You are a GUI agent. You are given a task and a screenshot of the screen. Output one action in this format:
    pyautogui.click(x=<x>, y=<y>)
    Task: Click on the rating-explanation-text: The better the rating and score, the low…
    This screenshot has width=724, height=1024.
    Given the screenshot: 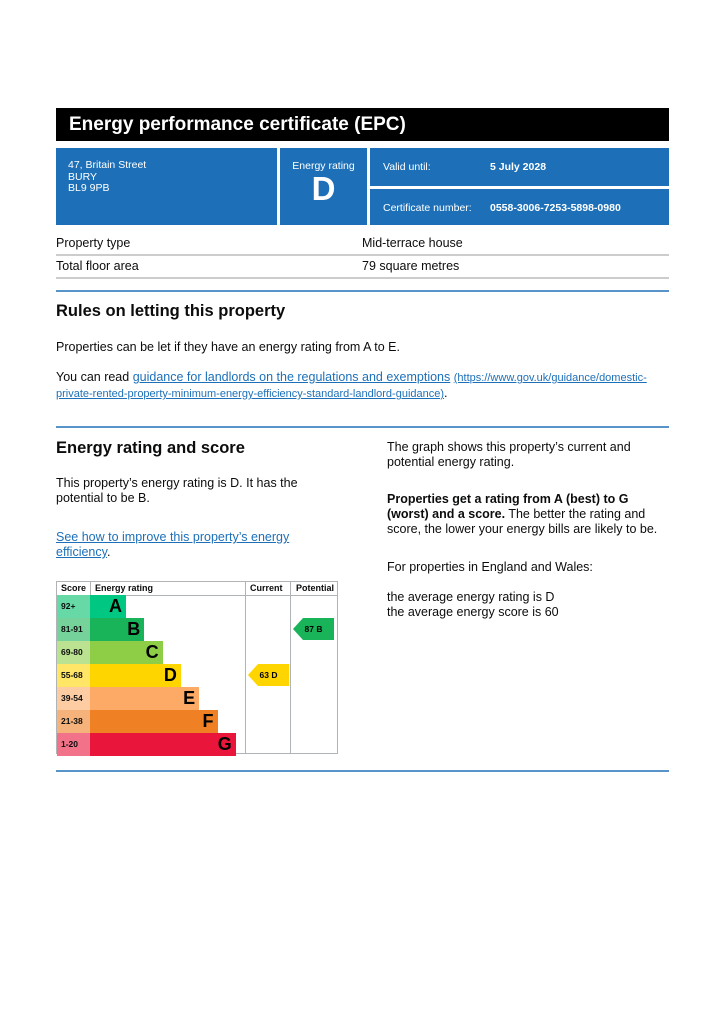 What is the action you would take?
    pyautogui.click(x=522, y=521)
    